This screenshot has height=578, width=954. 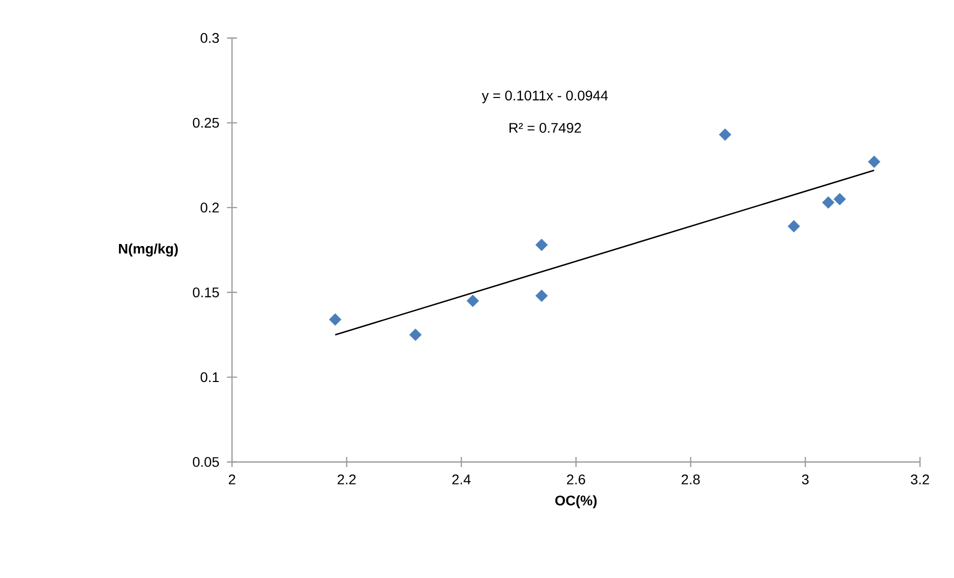 I want to click on annotation: R² = 0.7492, so click(x=545, y=127).